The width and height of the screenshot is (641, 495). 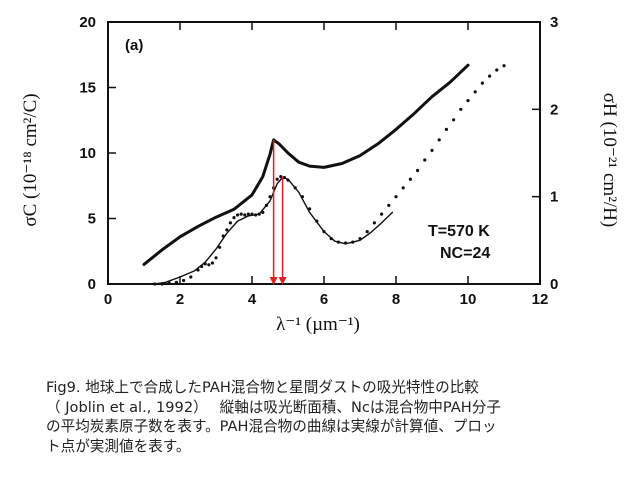 I want to click on x-tick-label: 8, so click(x=396, y=299).